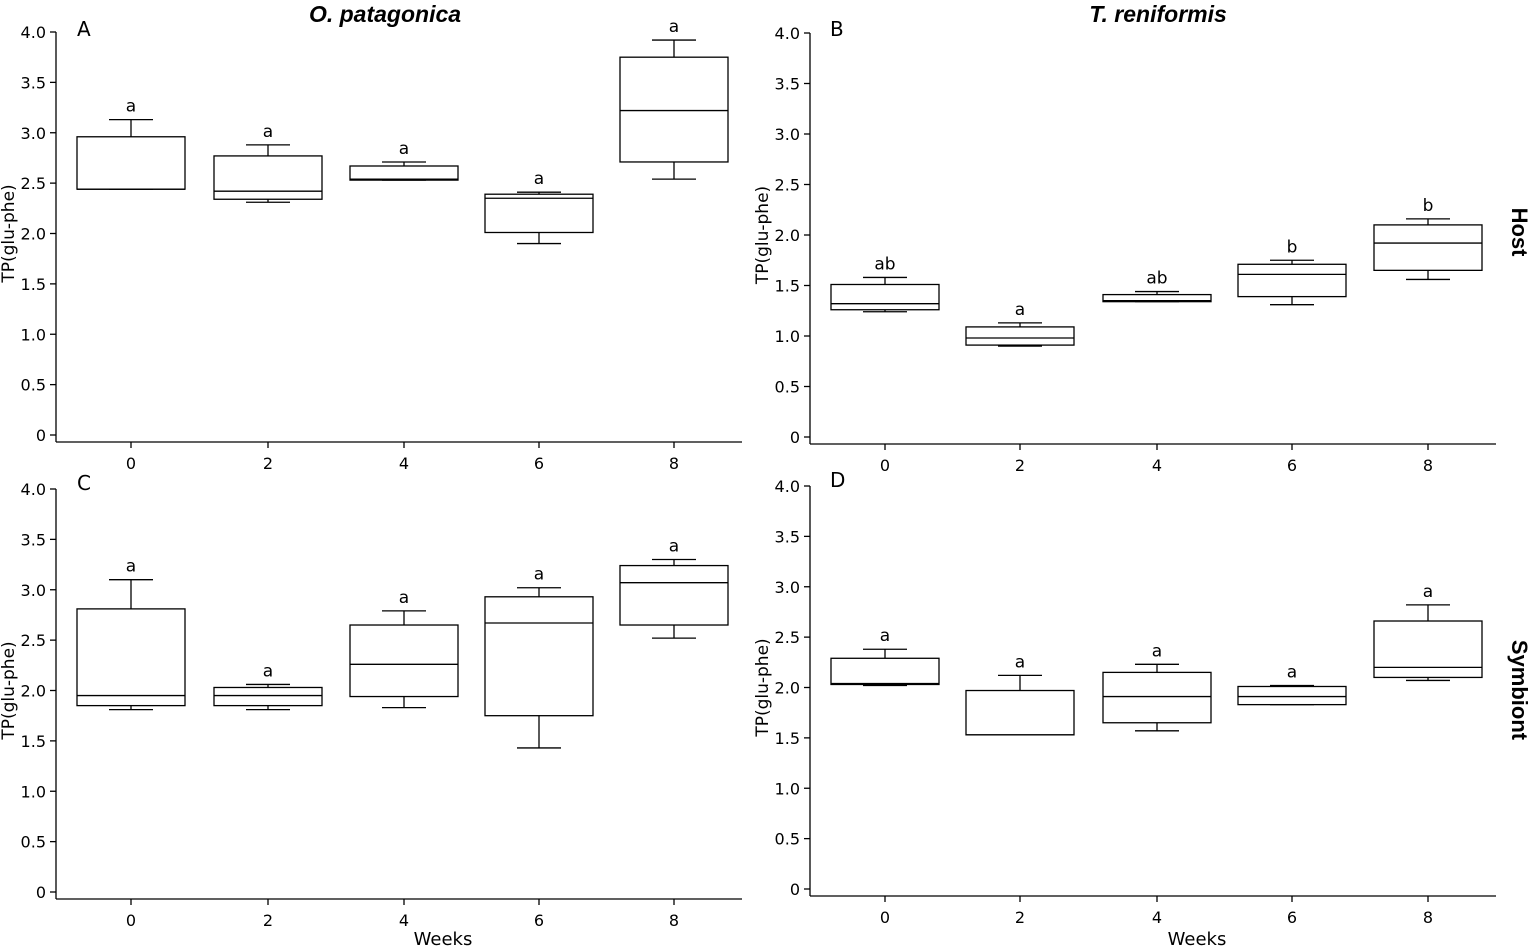  I want to click on box-week-4: ab, so click(1157, 286).